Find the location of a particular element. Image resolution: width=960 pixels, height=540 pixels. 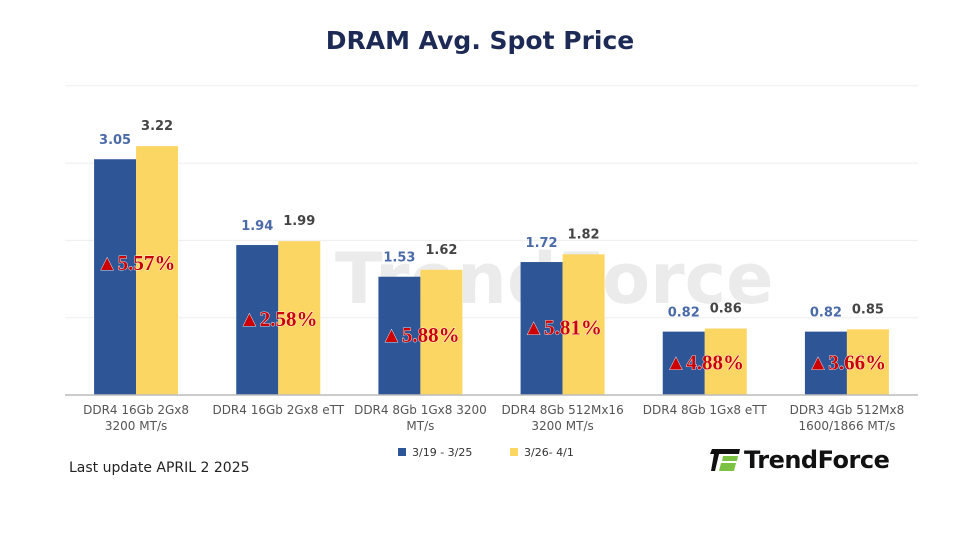

change-annotation: ▲3.66% is located at coordinates (847, 362).